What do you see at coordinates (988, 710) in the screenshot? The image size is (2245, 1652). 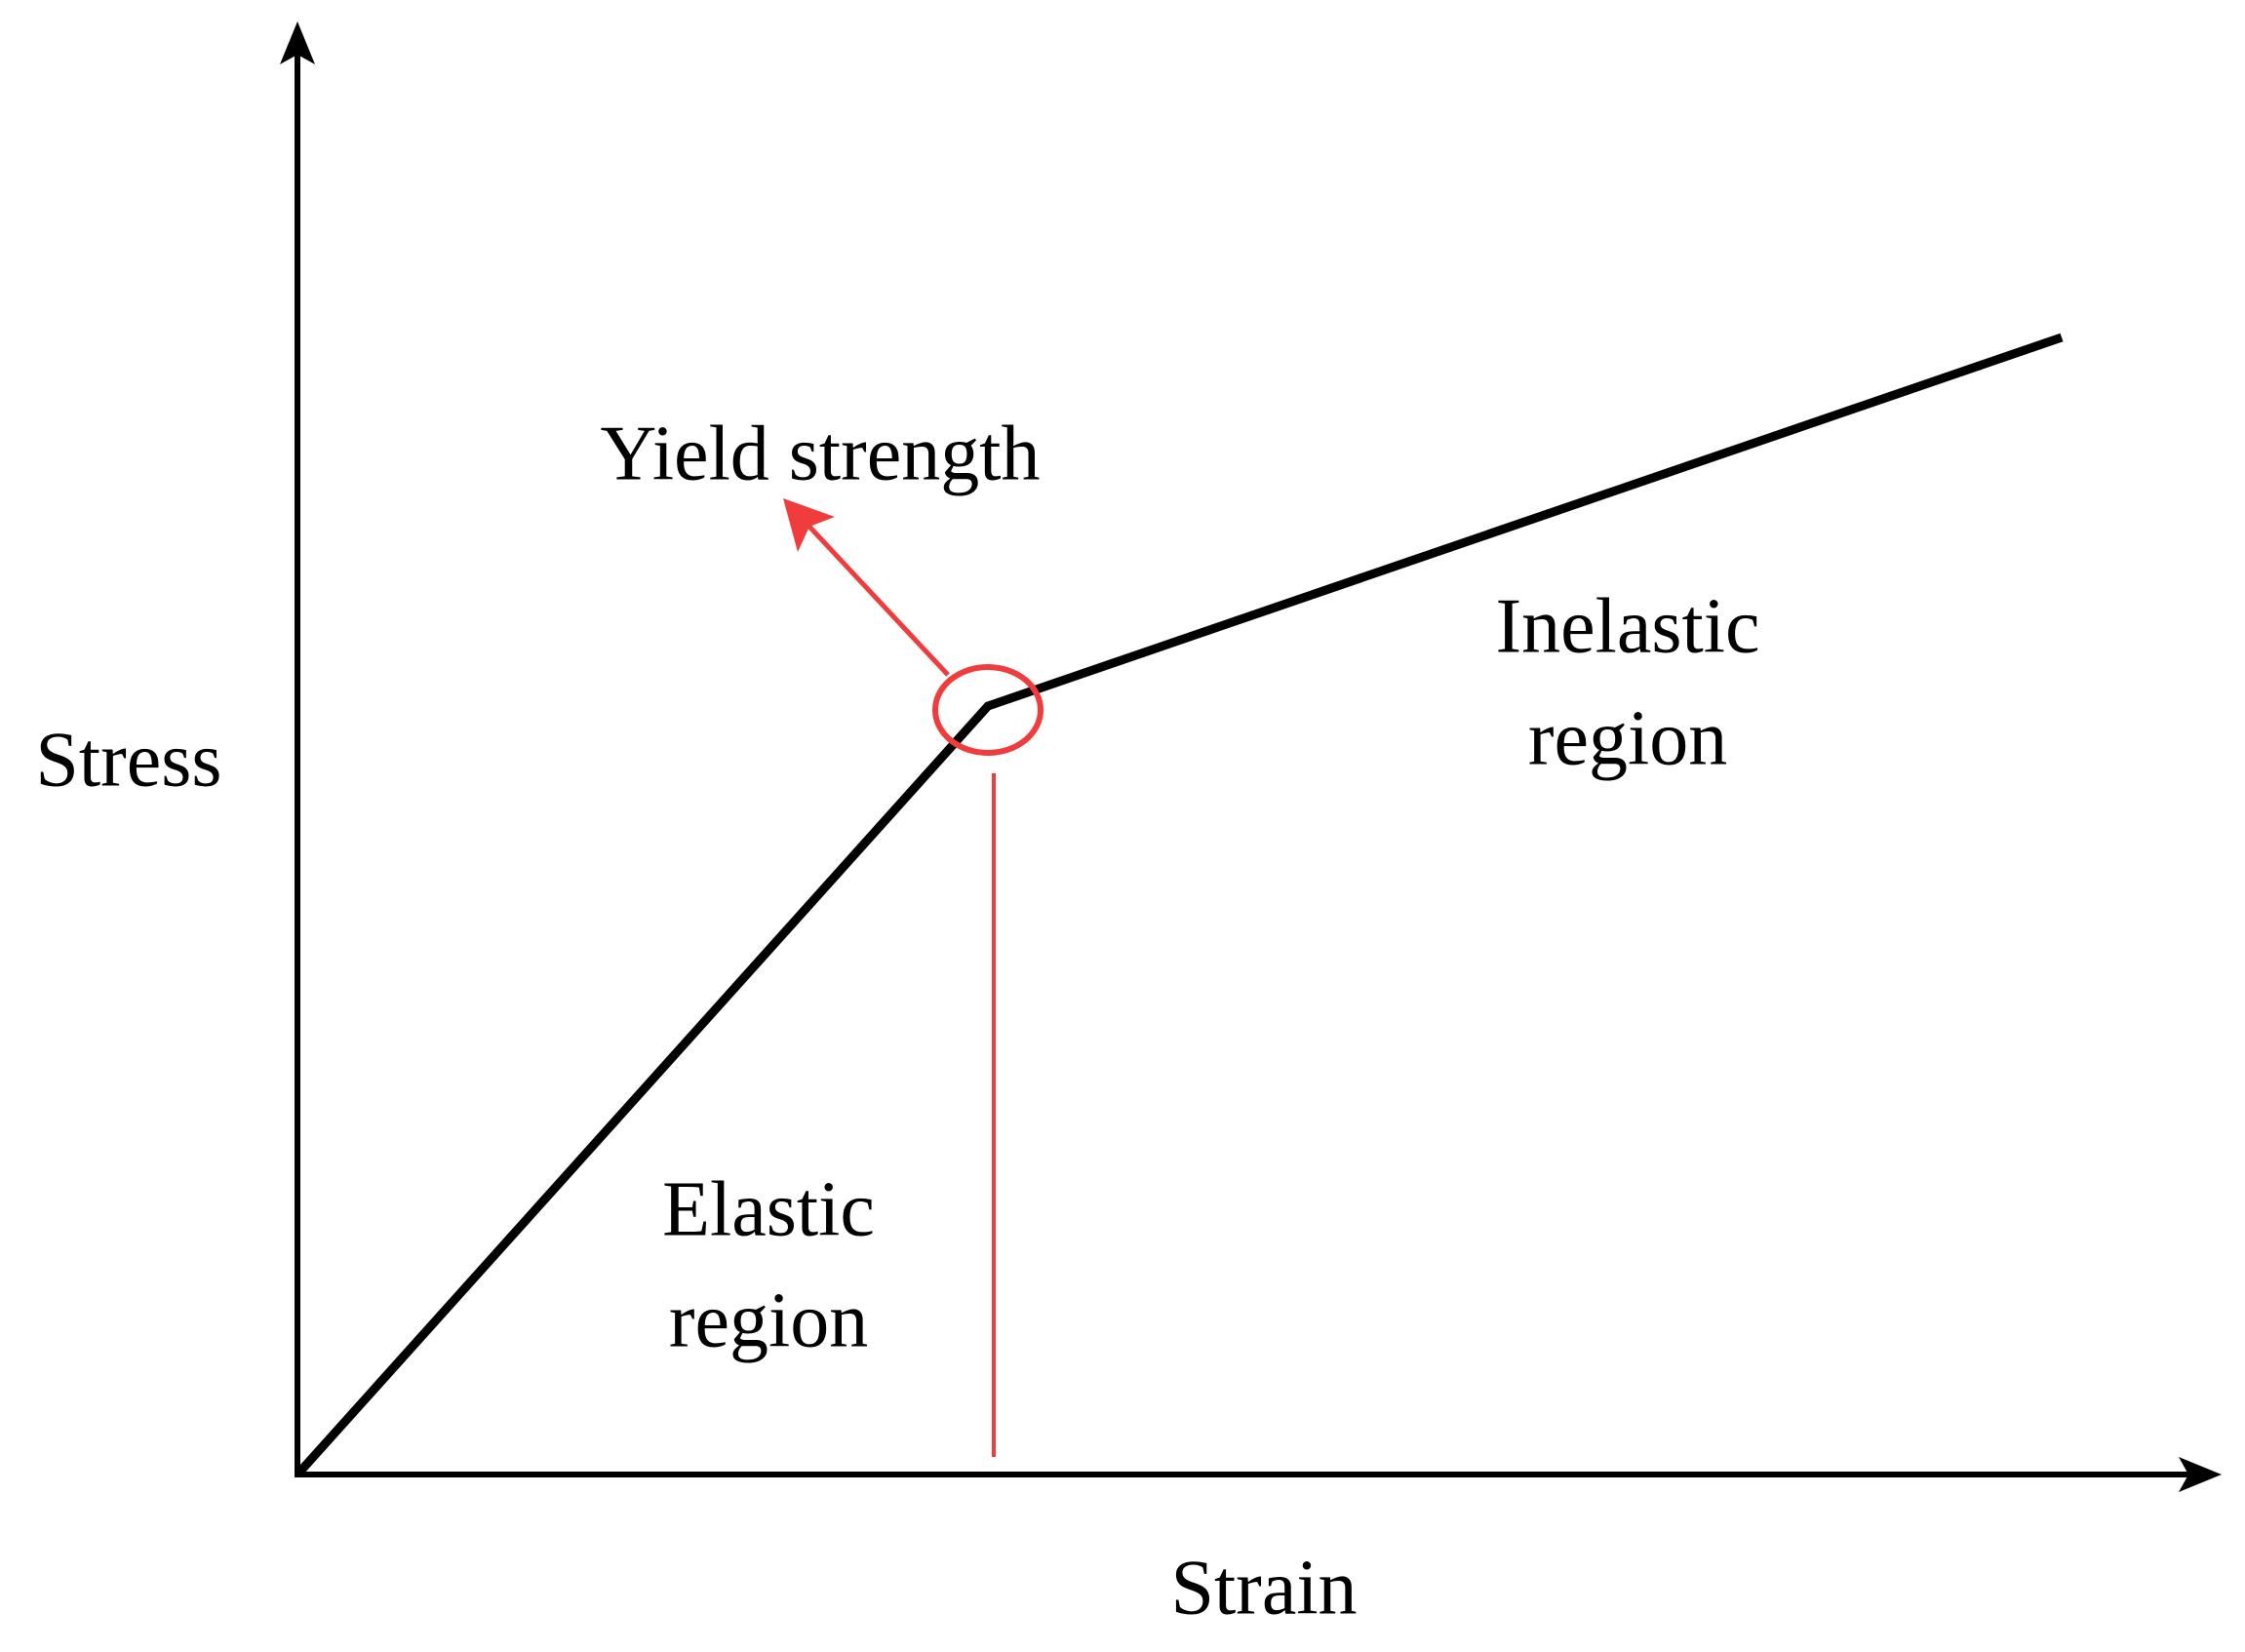 I see `yield-circle` at bounding box center [988, 710].